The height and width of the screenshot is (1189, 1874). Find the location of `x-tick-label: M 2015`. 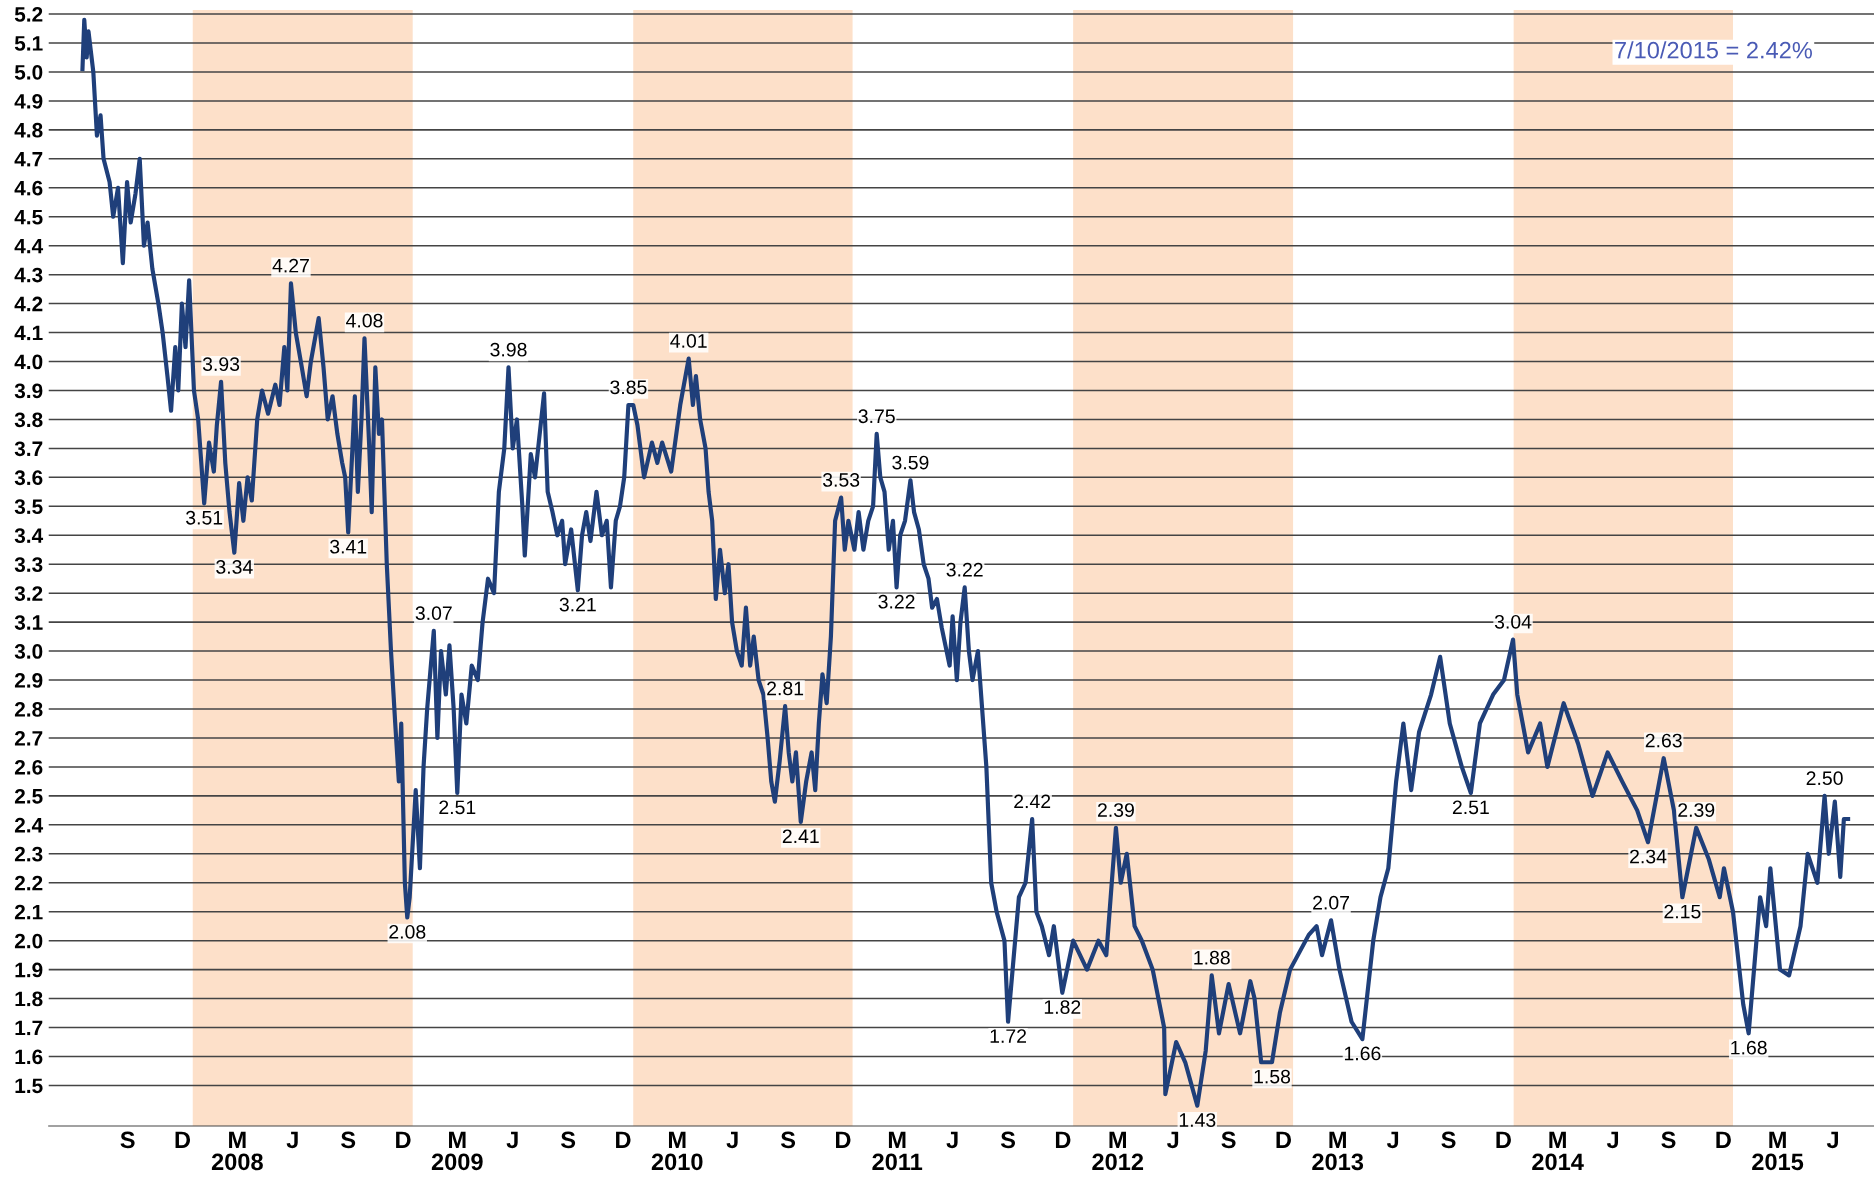

x-tick-label: M 2015 is located at coordinates (1778, 1151).